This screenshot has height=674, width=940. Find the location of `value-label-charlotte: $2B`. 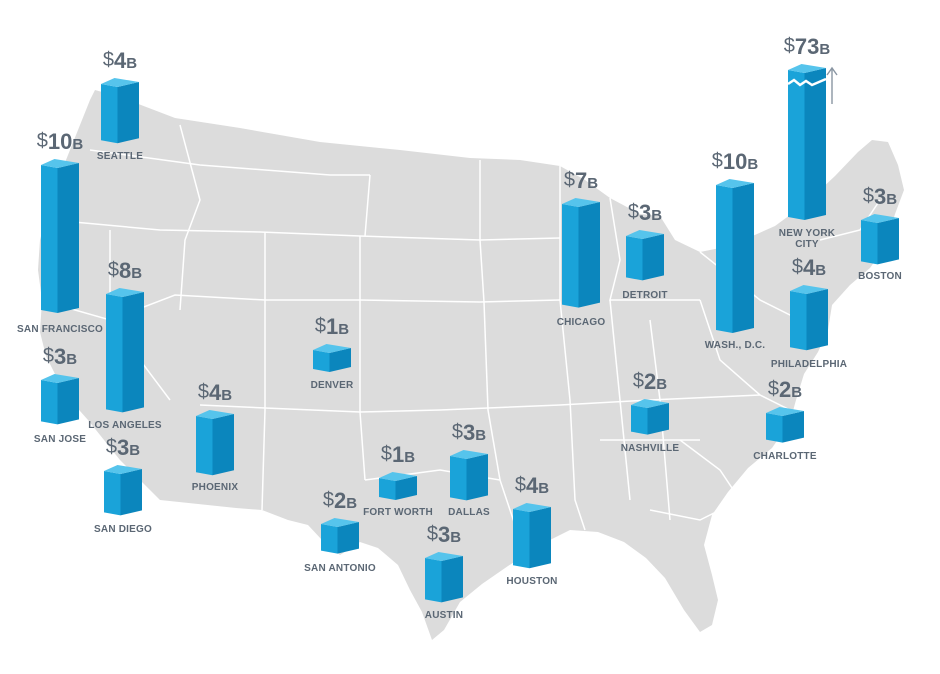

value-label-charlotte: $2B is located at coordinates (785, 390).